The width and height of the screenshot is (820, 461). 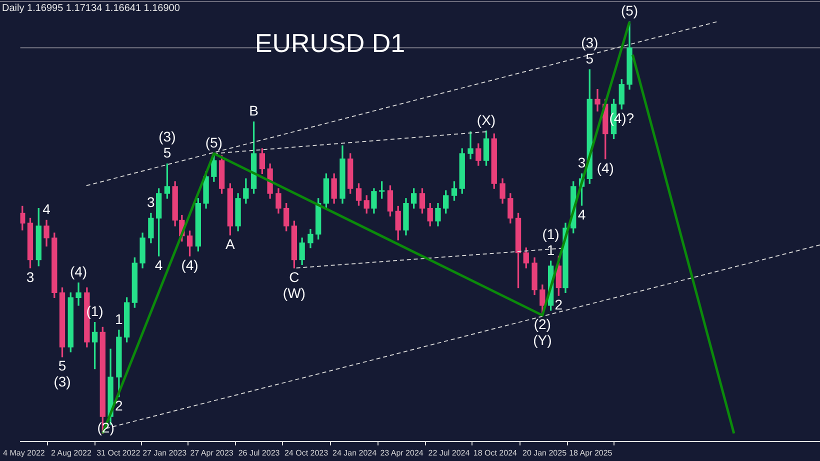 What do you see at coordinates (165, 453) in the screenshot?
I see `x-tick-label: 27 Jan 2023` at bounding box center [165, 453].